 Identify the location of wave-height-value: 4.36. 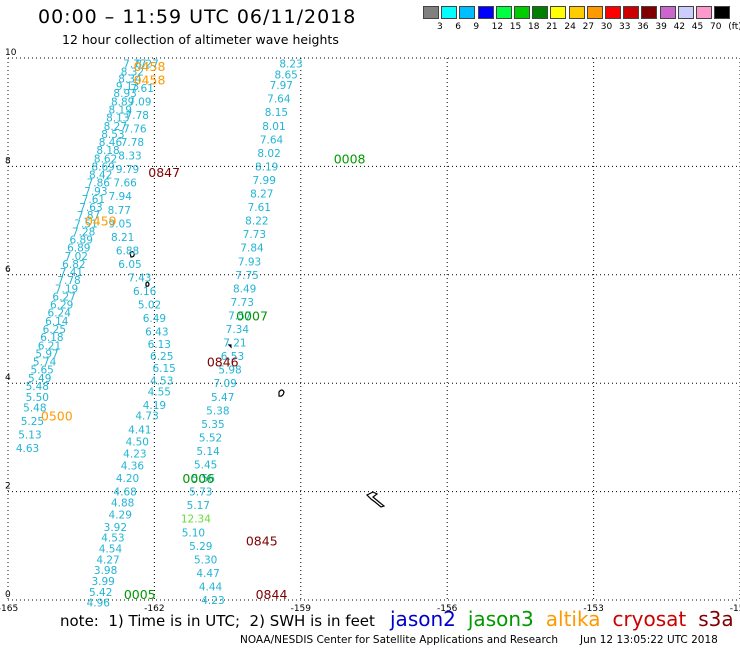
(133, 467).